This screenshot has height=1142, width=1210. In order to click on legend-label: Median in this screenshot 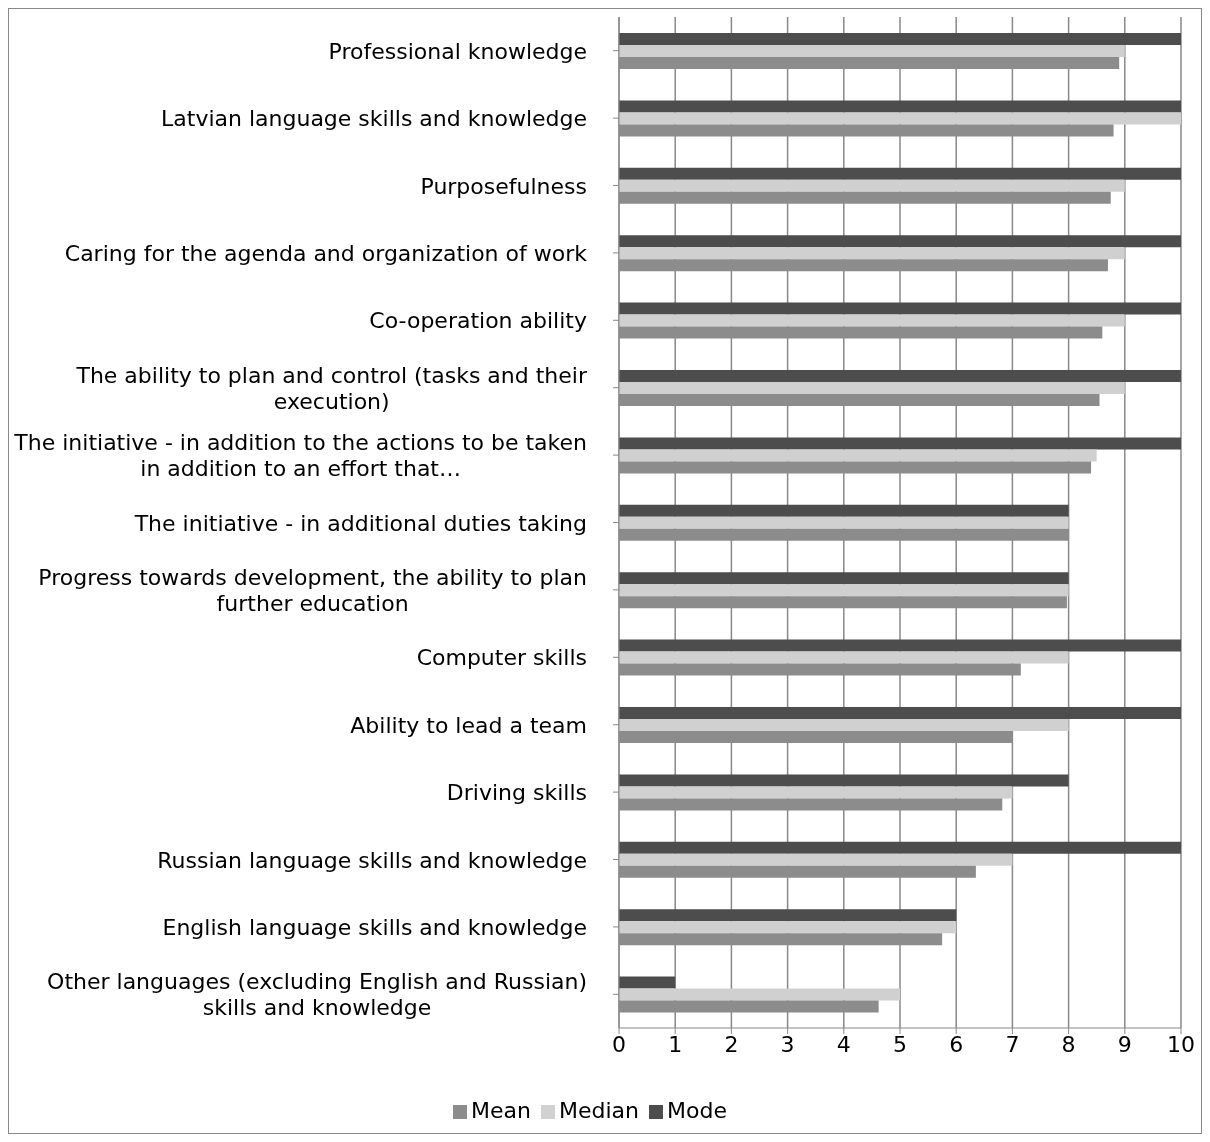, I will do `click(599, 1110)`.